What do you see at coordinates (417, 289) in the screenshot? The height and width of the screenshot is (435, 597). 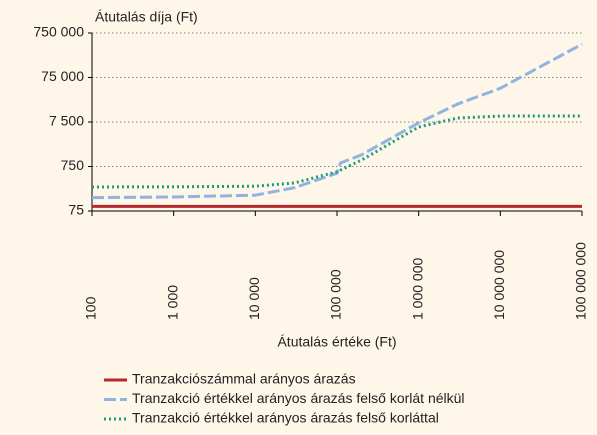 I see `x-tick-label: 1 000 000` at bounding box center [417, 289].